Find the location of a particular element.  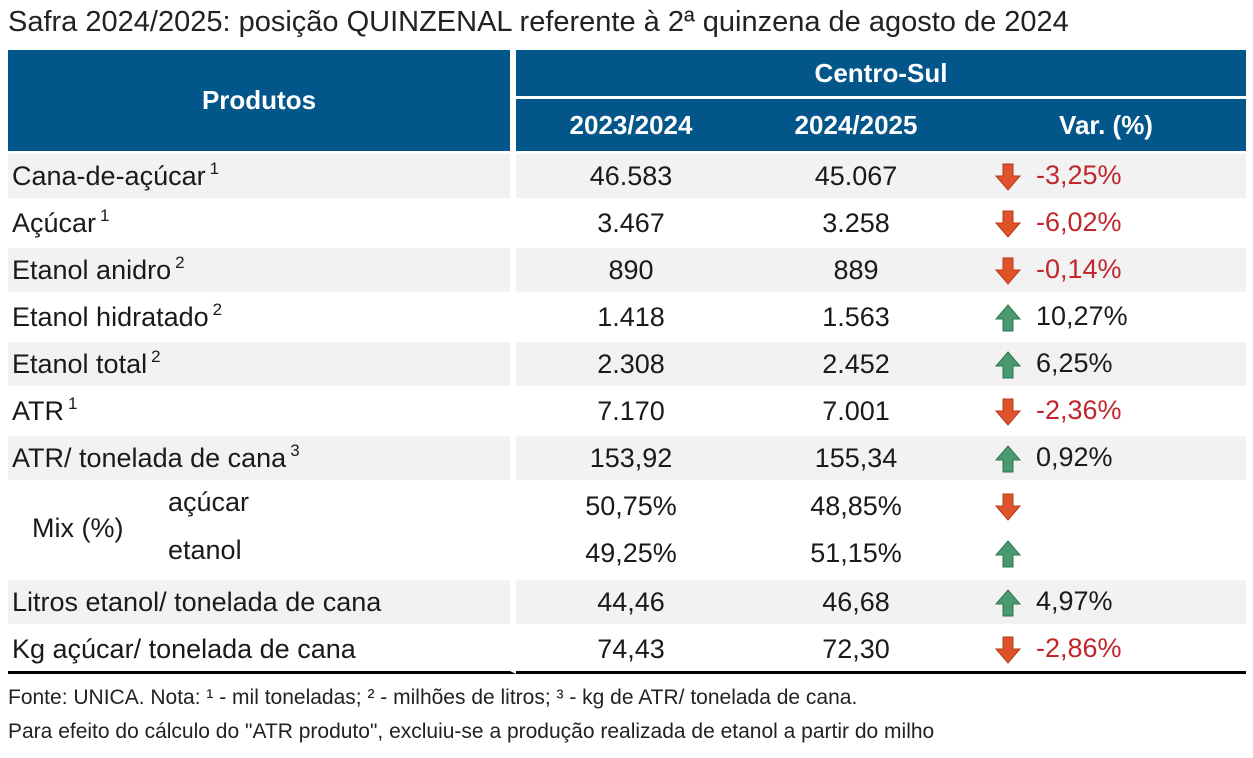

variation-cell: 10,27% is located at coordinates (1106, 315).